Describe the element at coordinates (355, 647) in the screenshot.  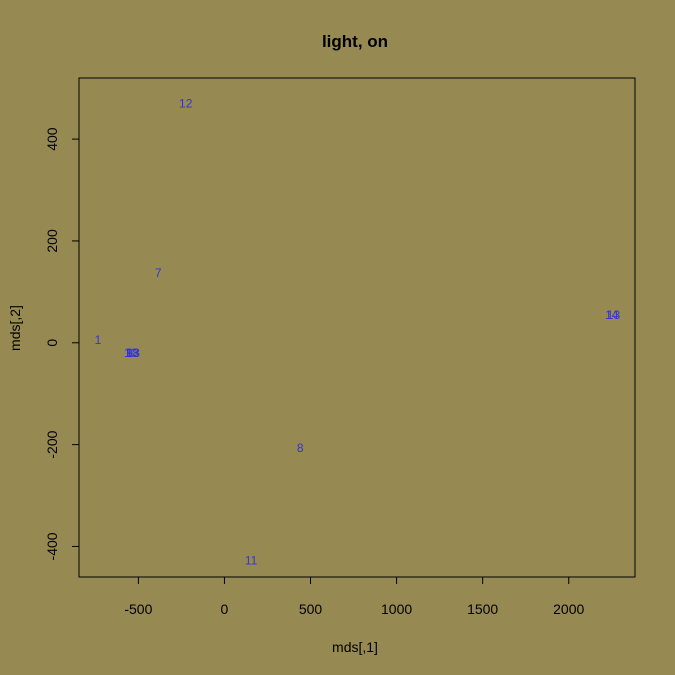
I see `x-axis-title: mds[,1]` at that location.